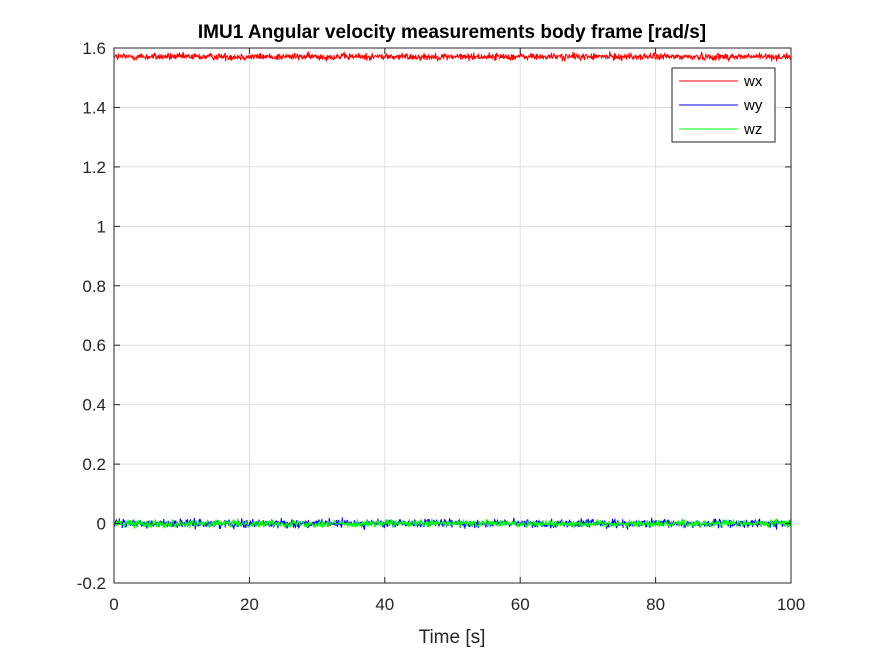  Describe the element at coordinates (94, 464) in the screenshot. I see `y-tick-label: 0.2` at that location.